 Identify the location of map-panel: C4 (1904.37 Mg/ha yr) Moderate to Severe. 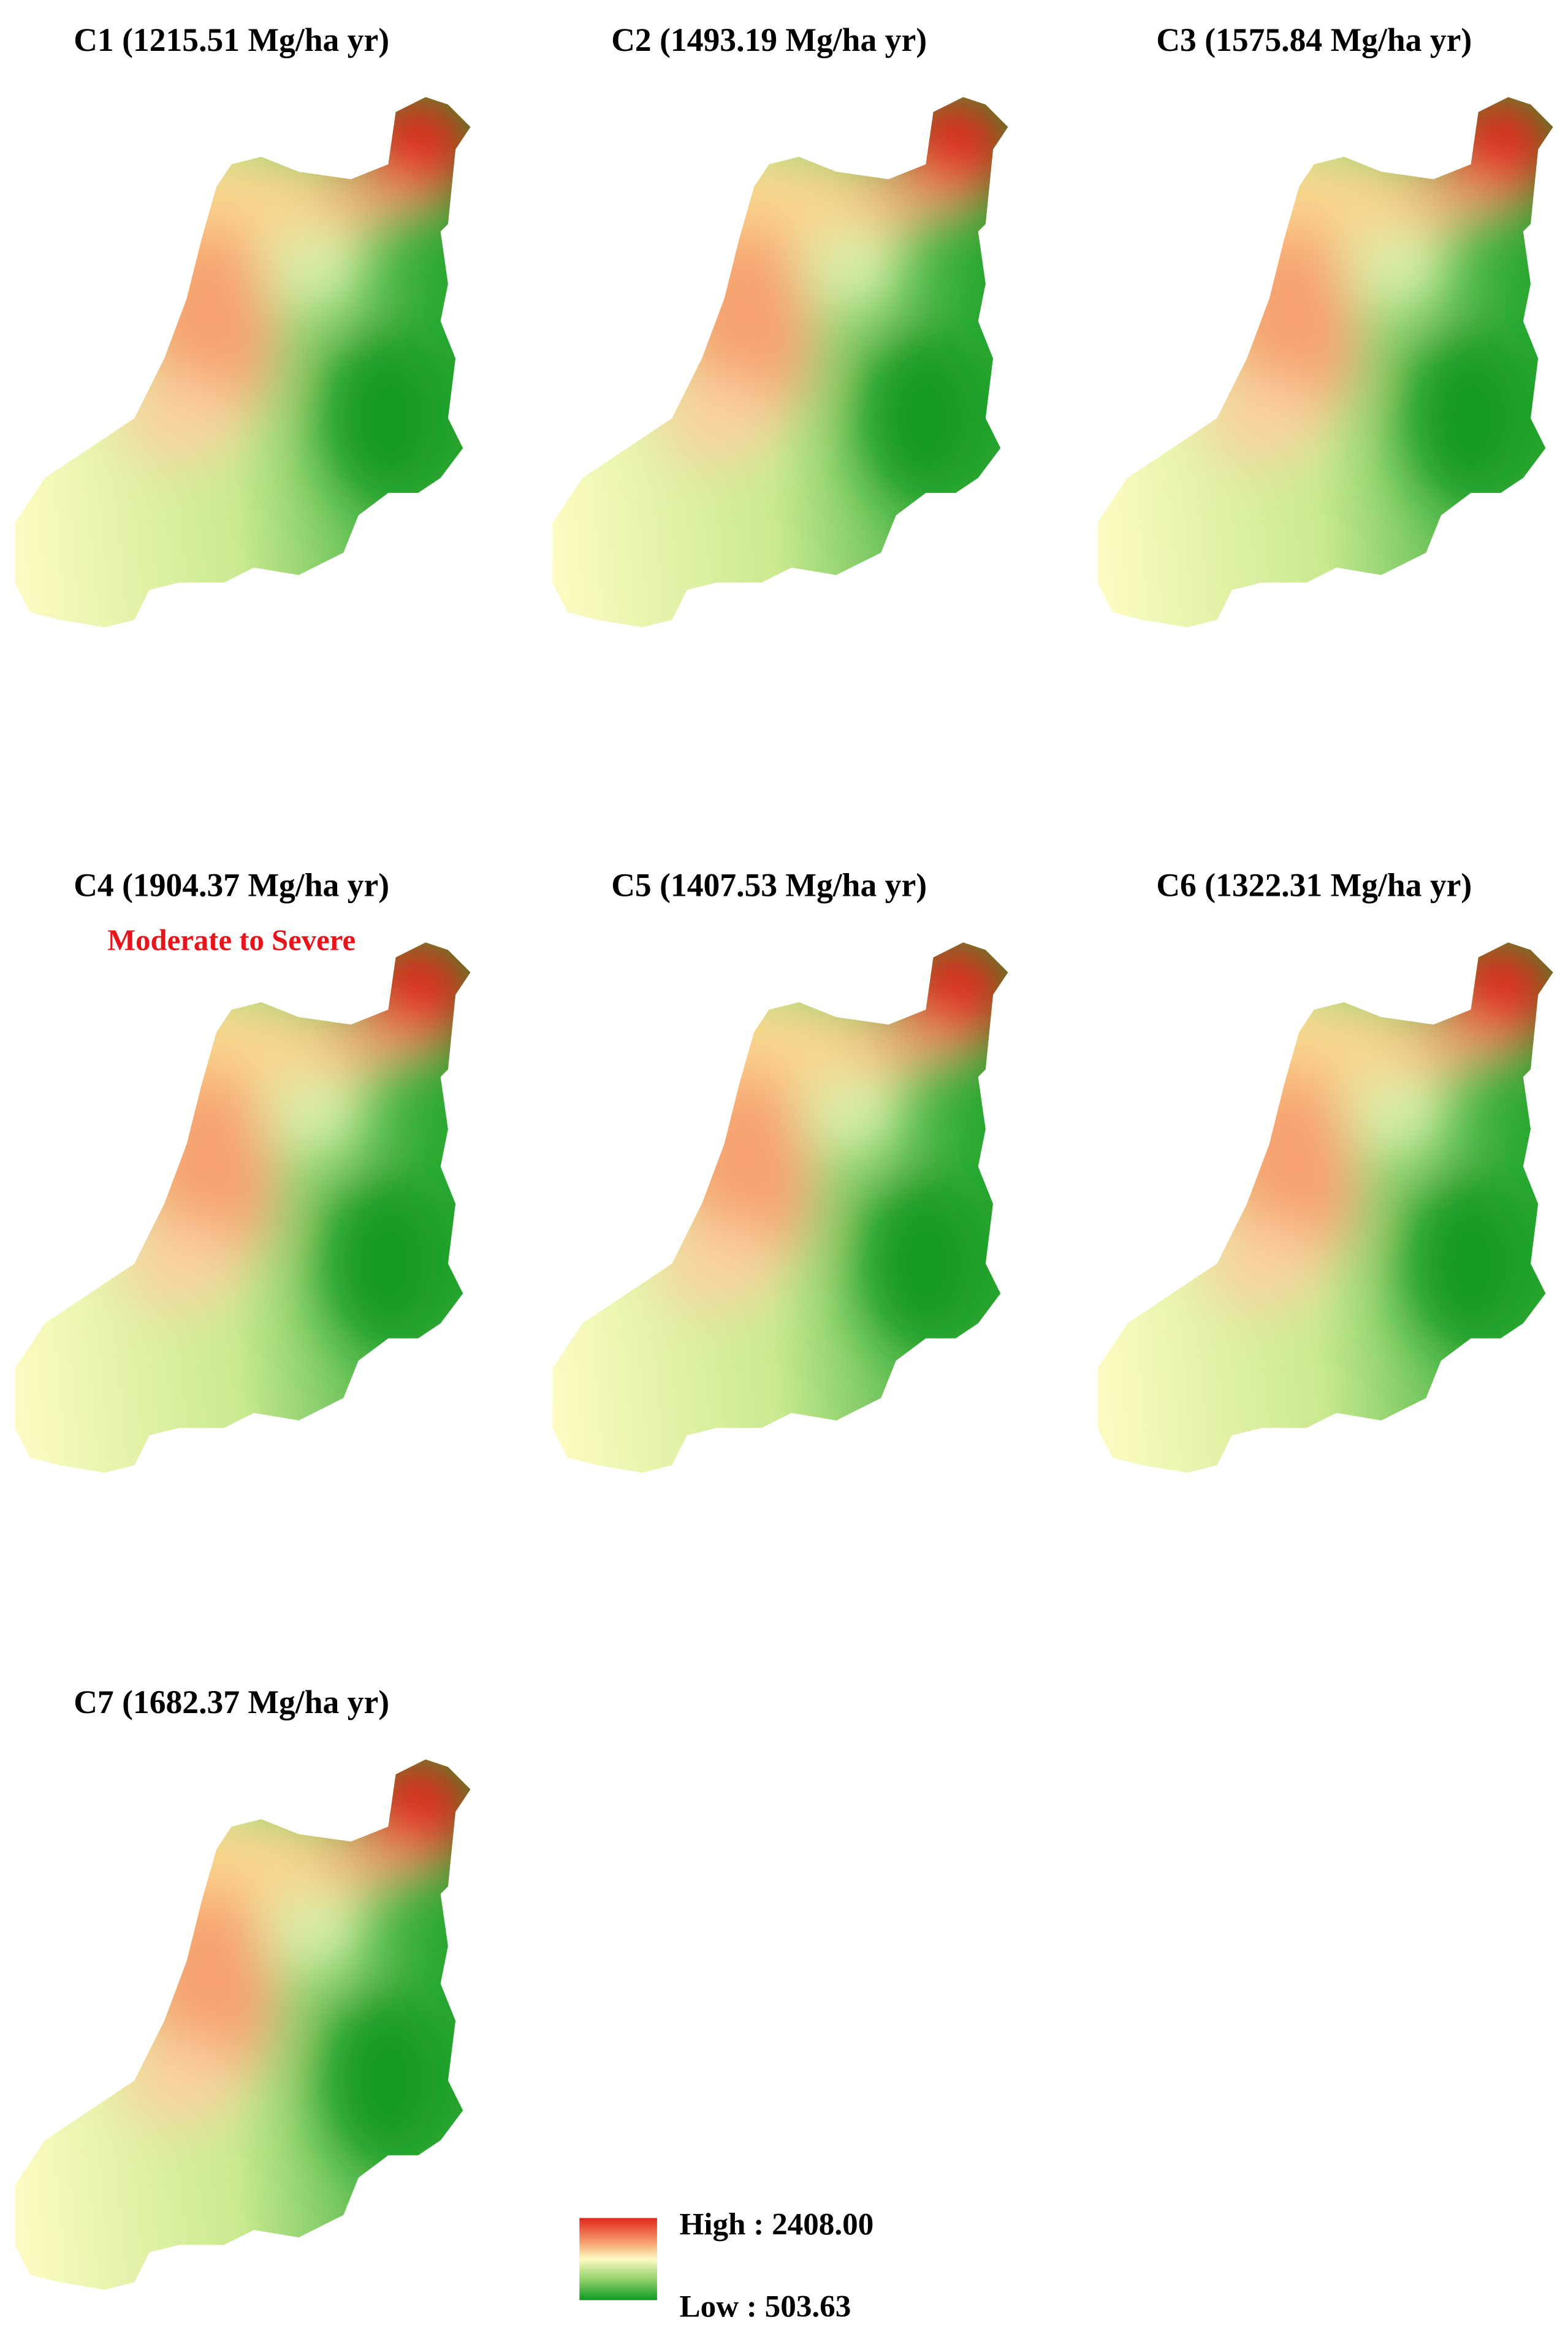
(247, 1177).